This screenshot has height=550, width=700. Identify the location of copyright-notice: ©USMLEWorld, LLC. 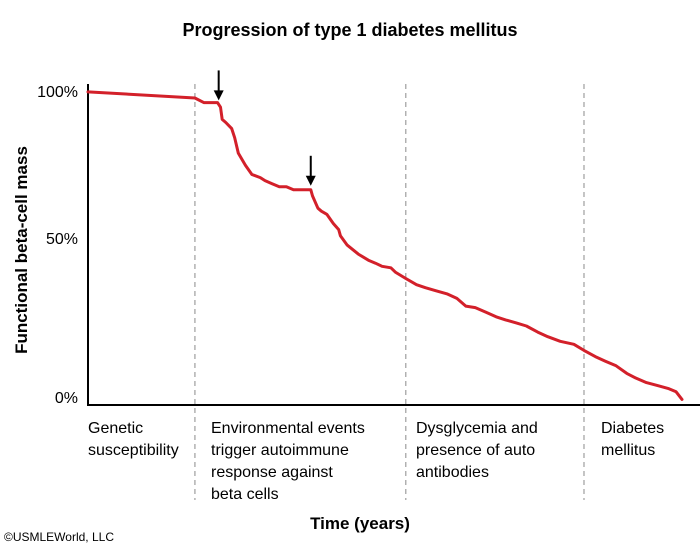
(59, 537).